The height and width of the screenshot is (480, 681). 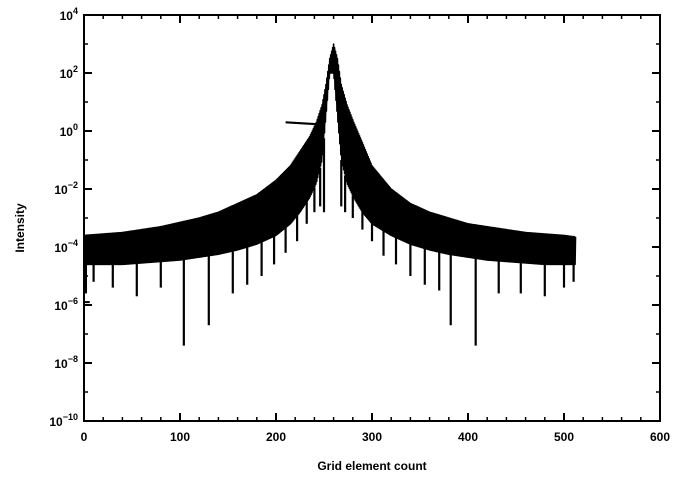 I want to click on x-tick-label: 100, so click(x=180, y=437).